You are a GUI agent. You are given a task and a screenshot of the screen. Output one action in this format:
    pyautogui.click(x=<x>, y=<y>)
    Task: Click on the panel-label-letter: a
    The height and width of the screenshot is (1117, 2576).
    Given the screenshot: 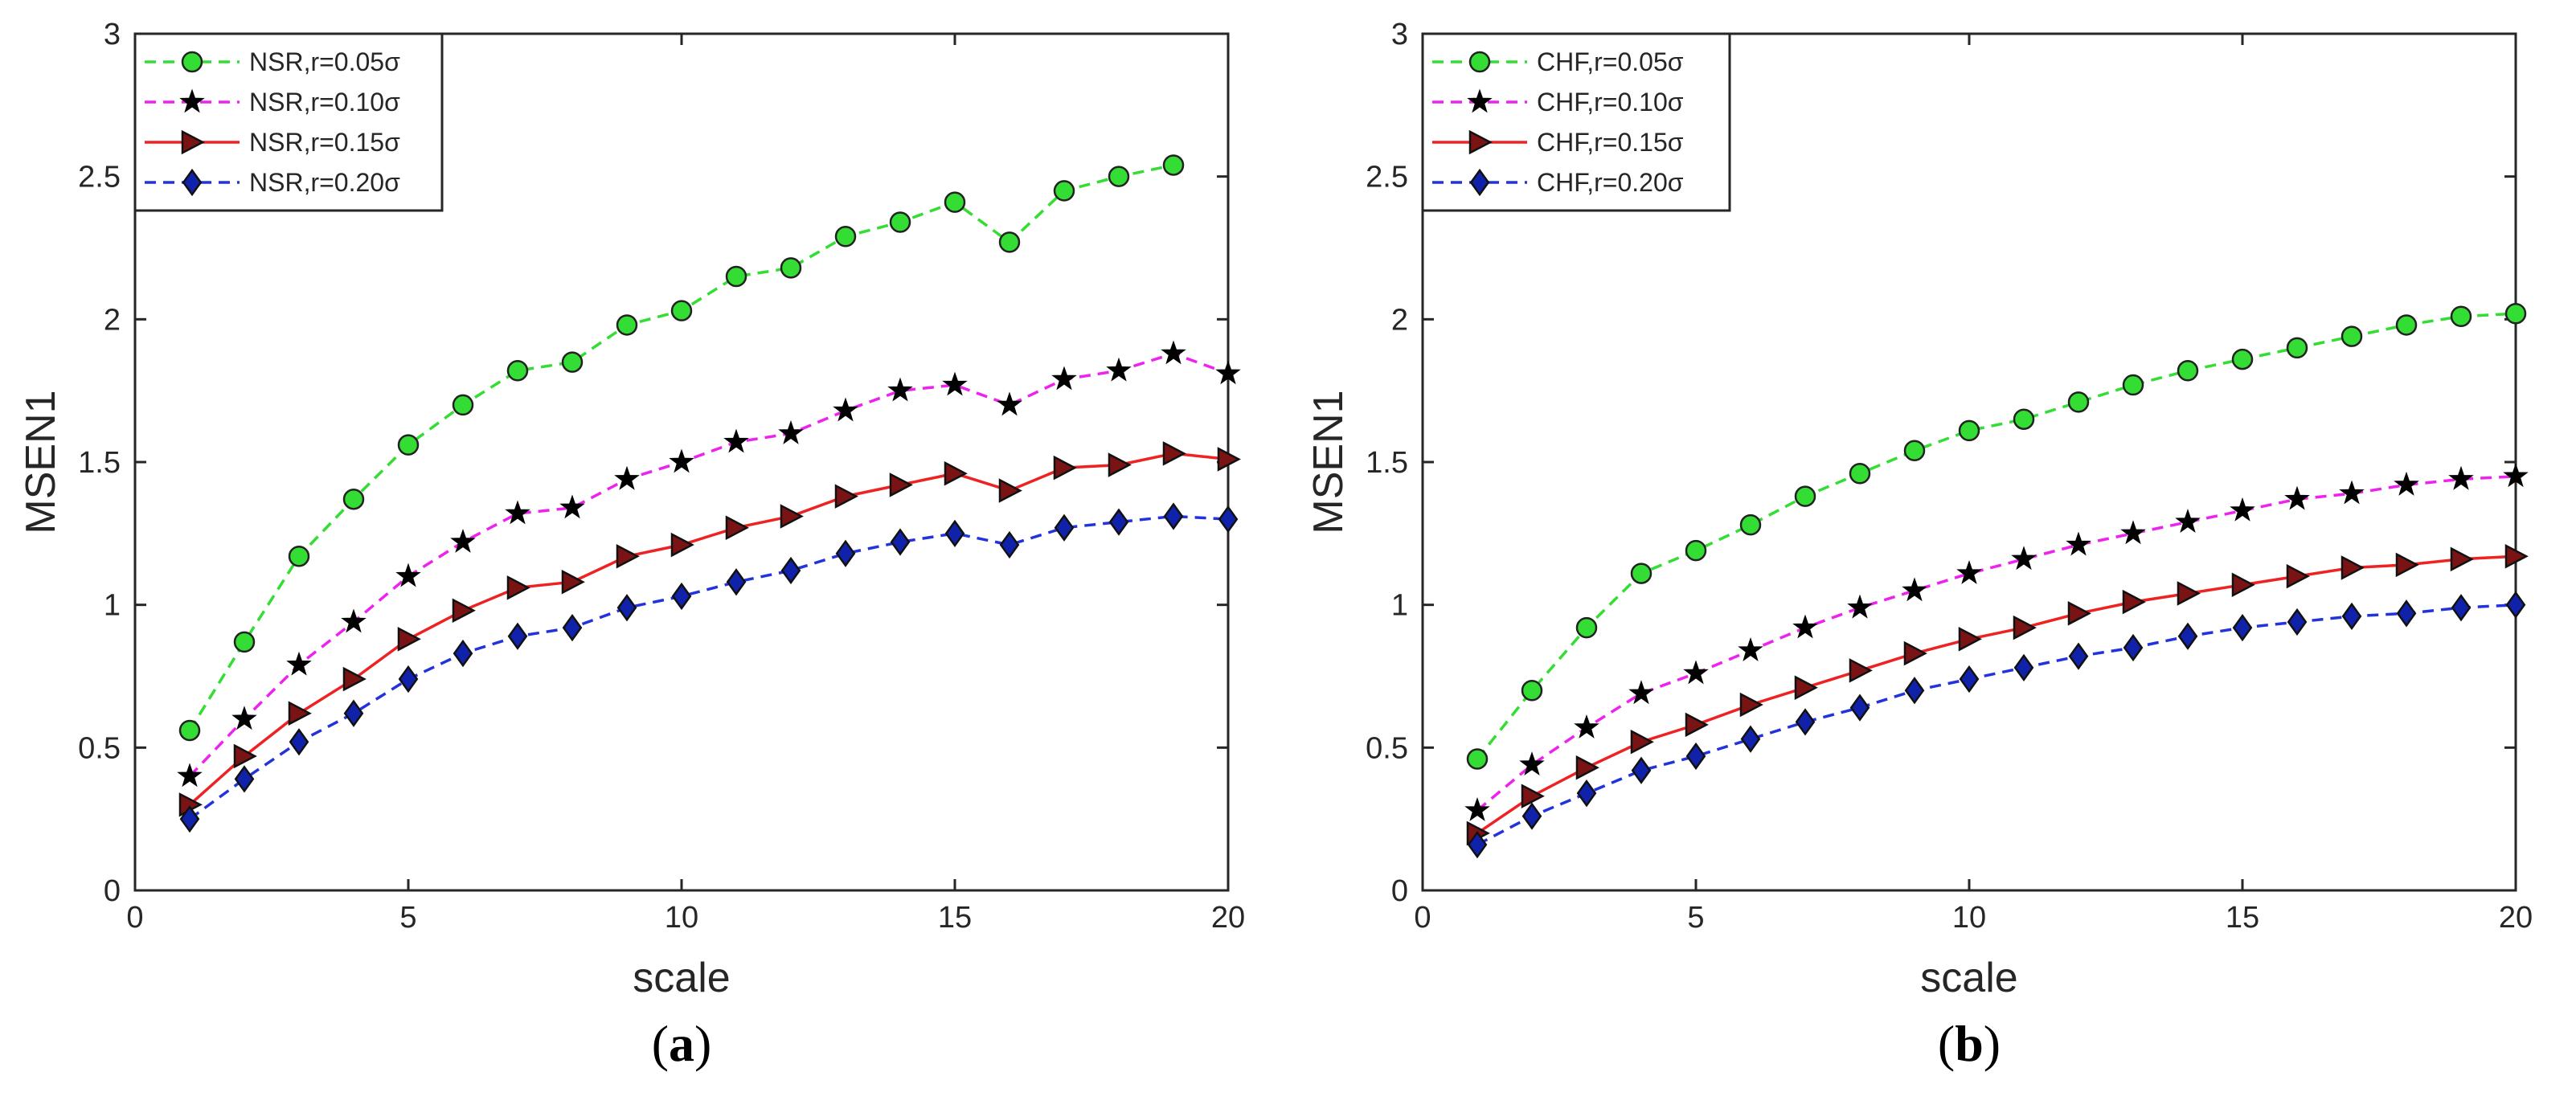 What is the action you would take?
    pyautogui.click(x=681, y=1043)
    